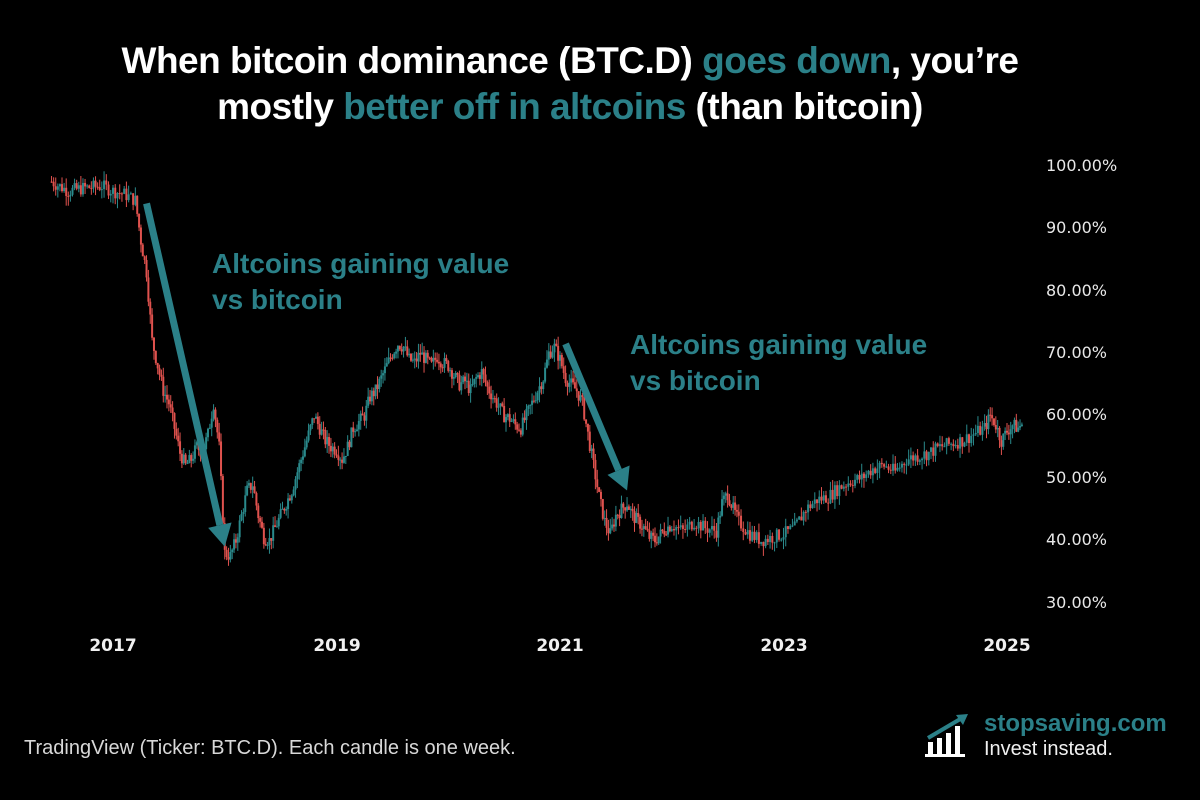 This screenshot has width=1200, height=800. I want to click on x-tick: 2017, so click(113, 646).